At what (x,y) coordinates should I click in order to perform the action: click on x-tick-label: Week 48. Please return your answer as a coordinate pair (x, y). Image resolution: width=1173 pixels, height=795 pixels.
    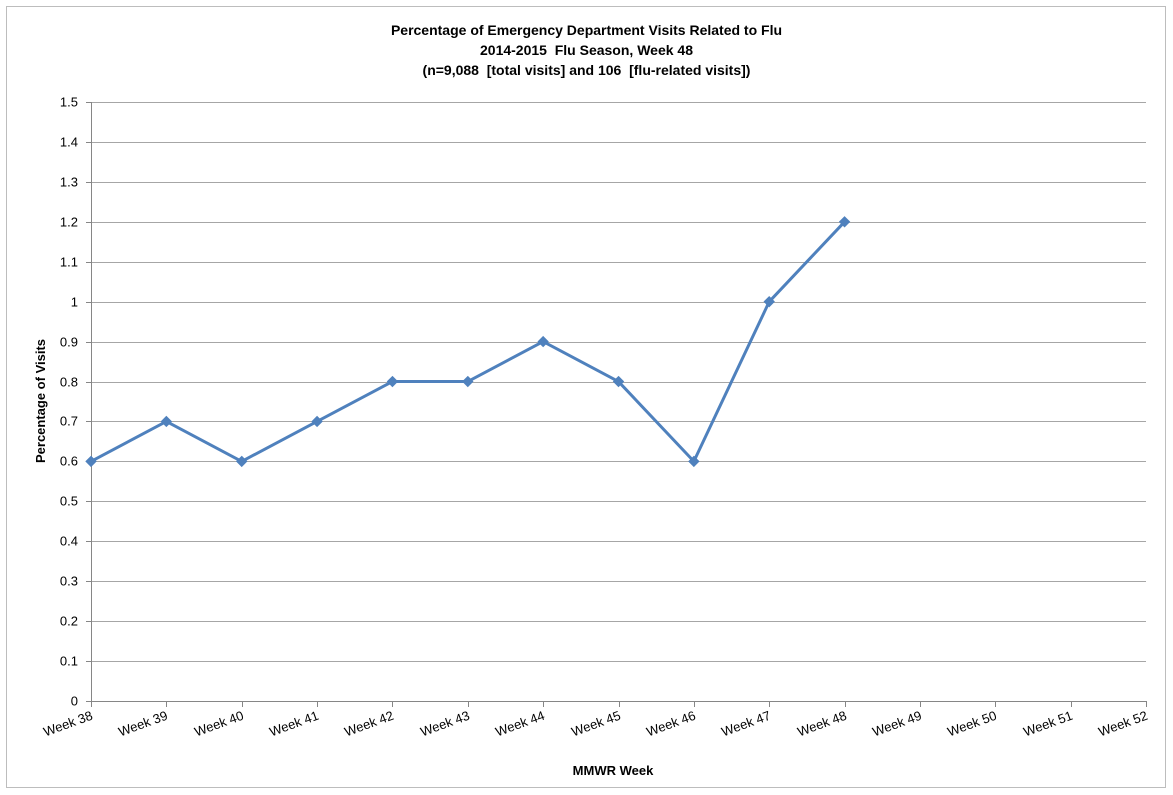
    Looking at the image, I should click on (821, 724).